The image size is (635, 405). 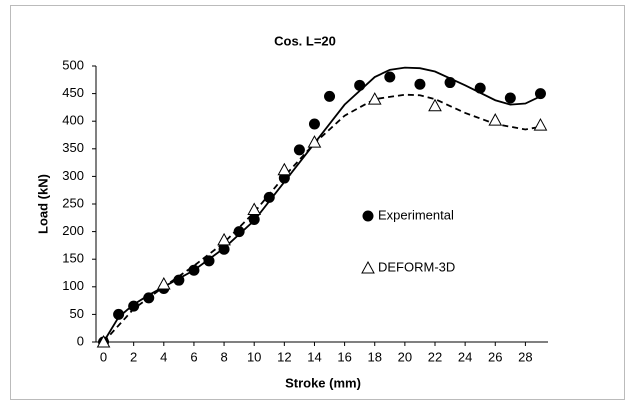 What do you see at coordinates (103, 356) in the screenshot?
I see `x-tick-label: 0` at bounding box center [103, 356].